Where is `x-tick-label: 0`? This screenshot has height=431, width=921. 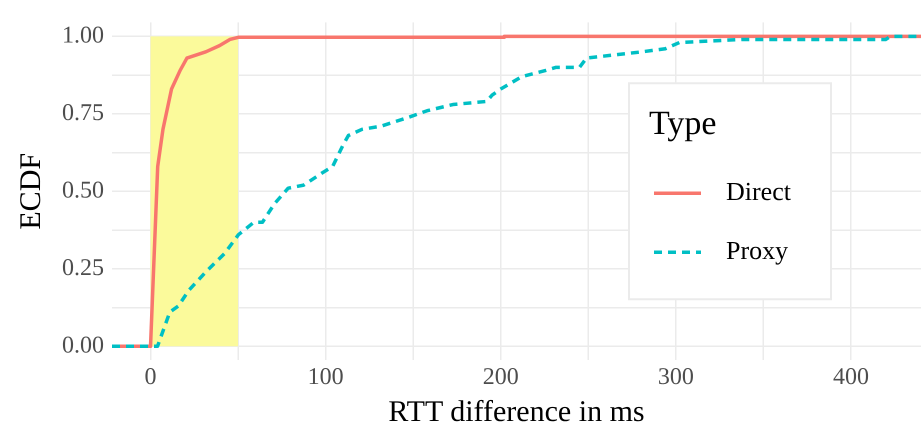 x-tick-label: 0 is located at coordinates (150, 377).